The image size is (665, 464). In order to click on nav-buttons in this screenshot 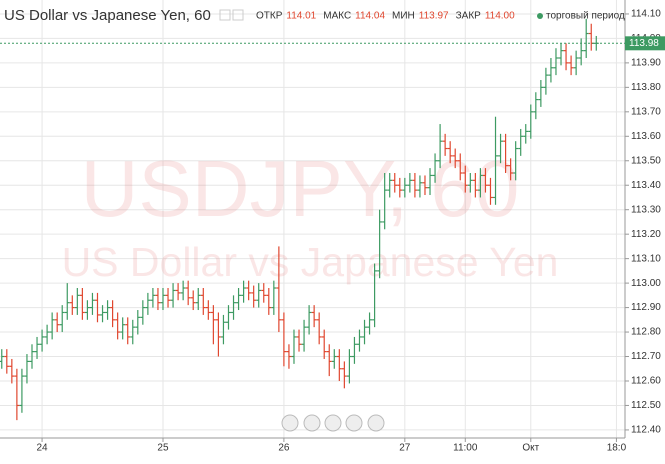, I will do `click(333, 423)`.